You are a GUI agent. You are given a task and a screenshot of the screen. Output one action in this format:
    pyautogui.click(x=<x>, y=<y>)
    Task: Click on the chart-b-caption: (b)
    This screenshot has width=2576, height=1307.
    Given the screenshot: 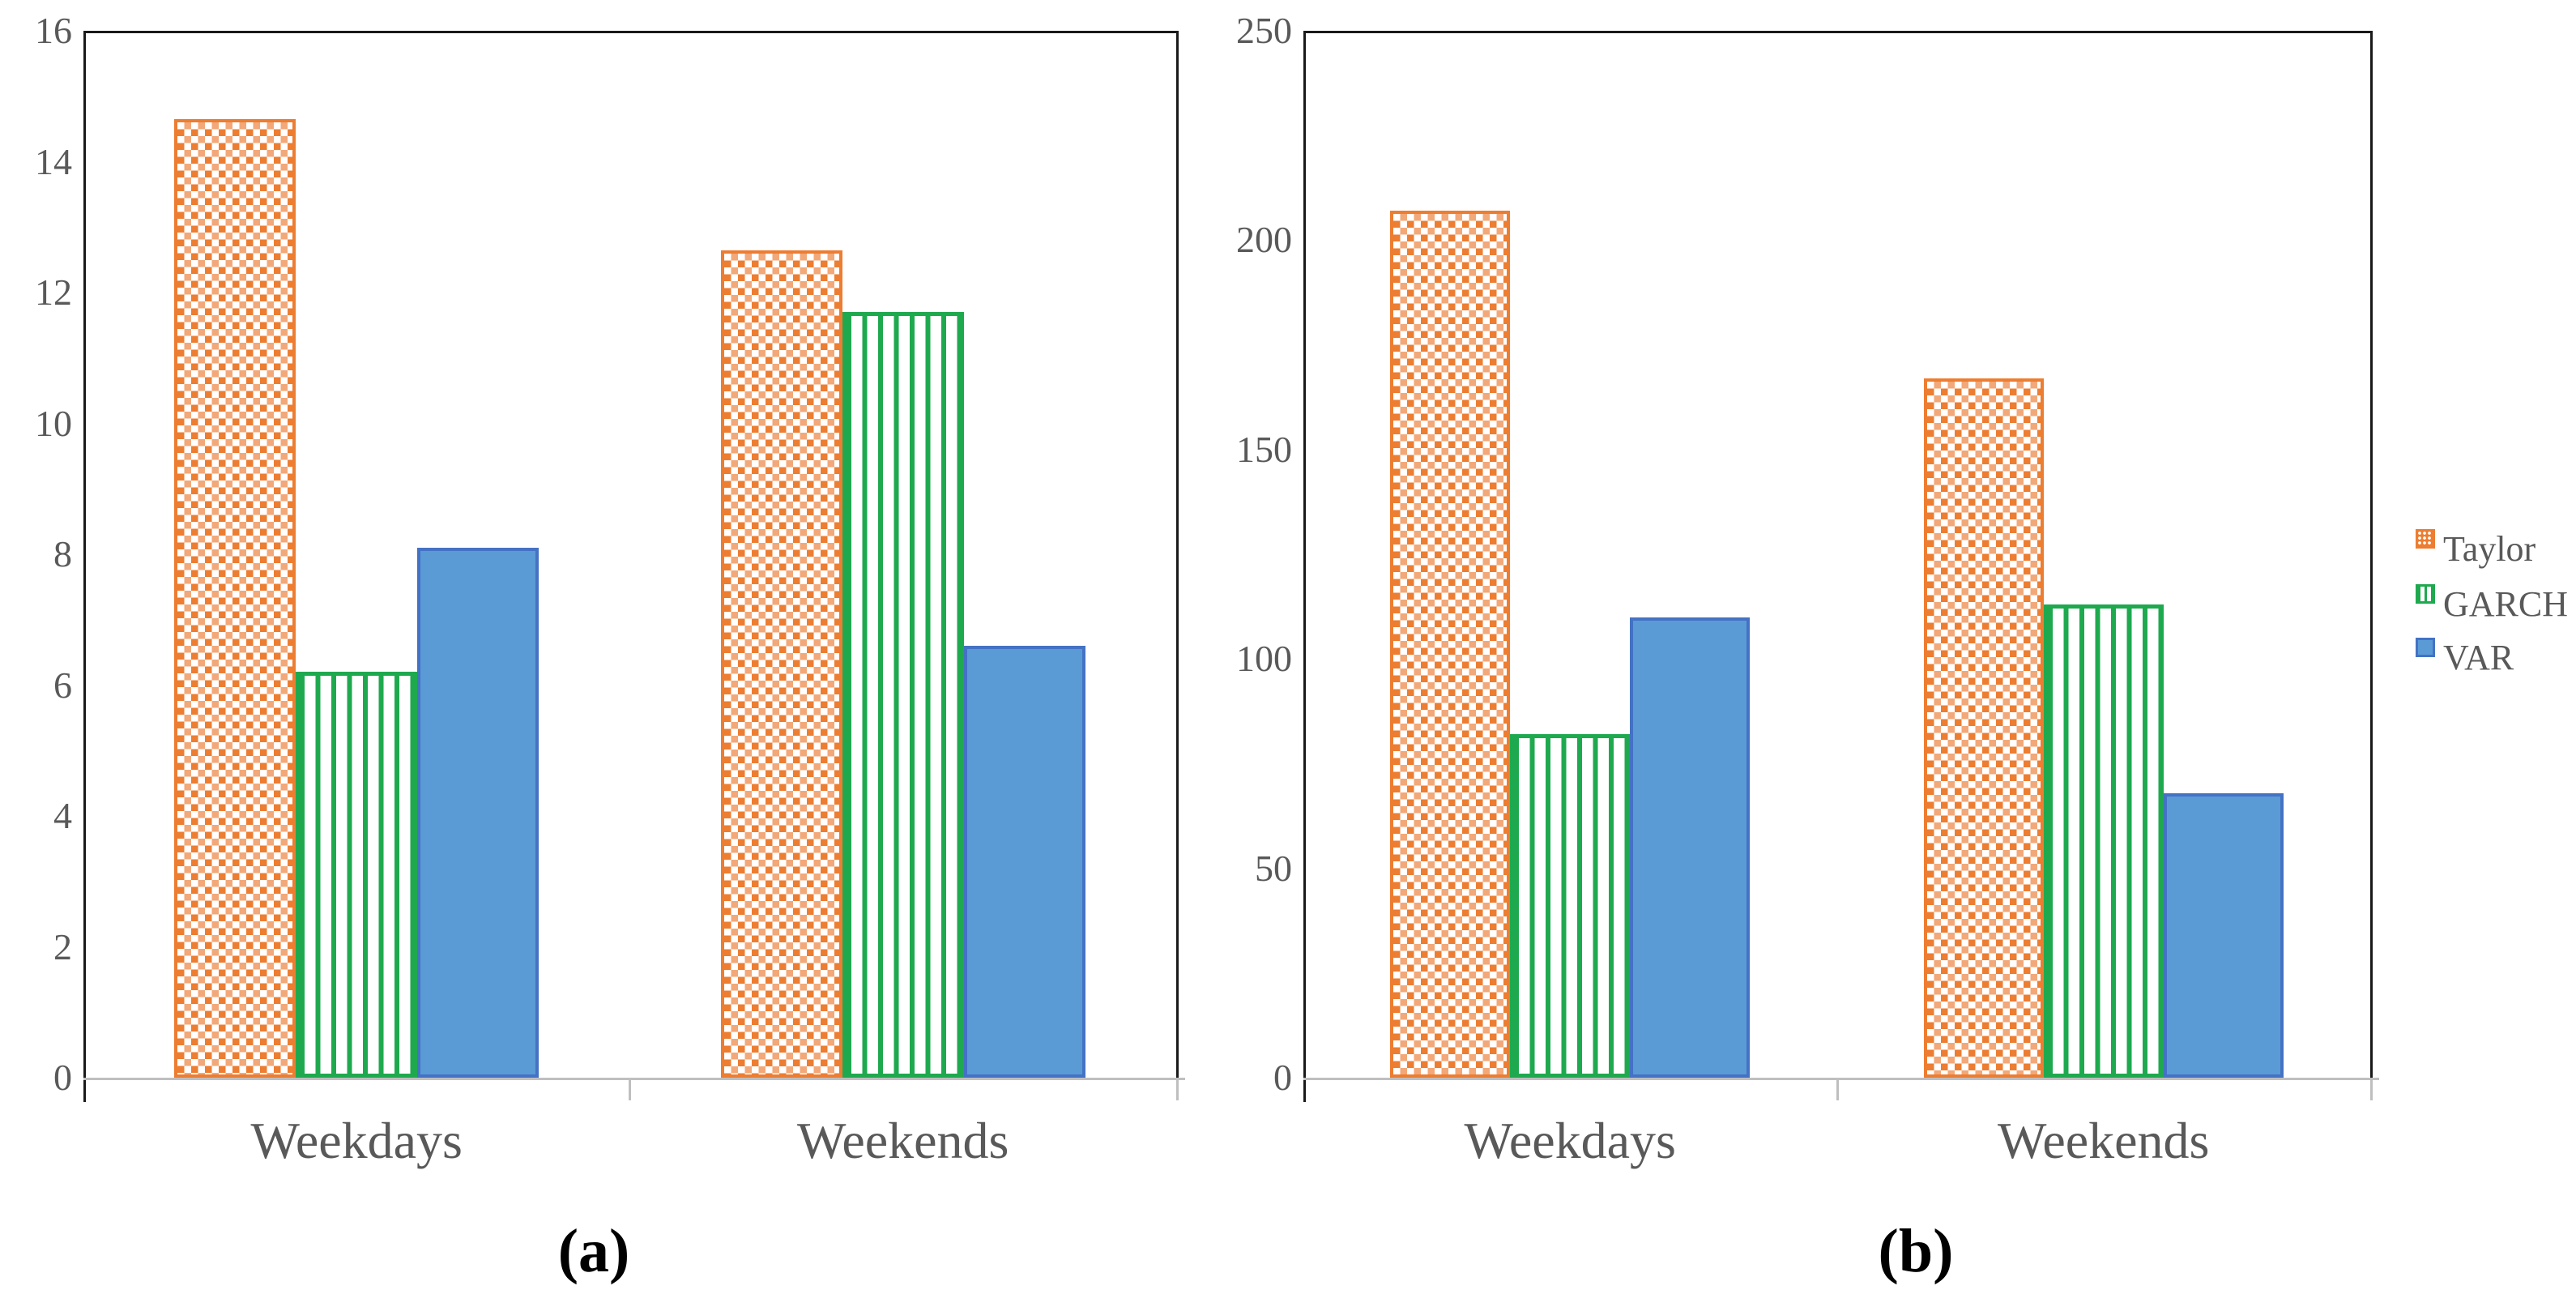 What is the action you would take?
    pyautogui.click(x=1916, y=1251)
    